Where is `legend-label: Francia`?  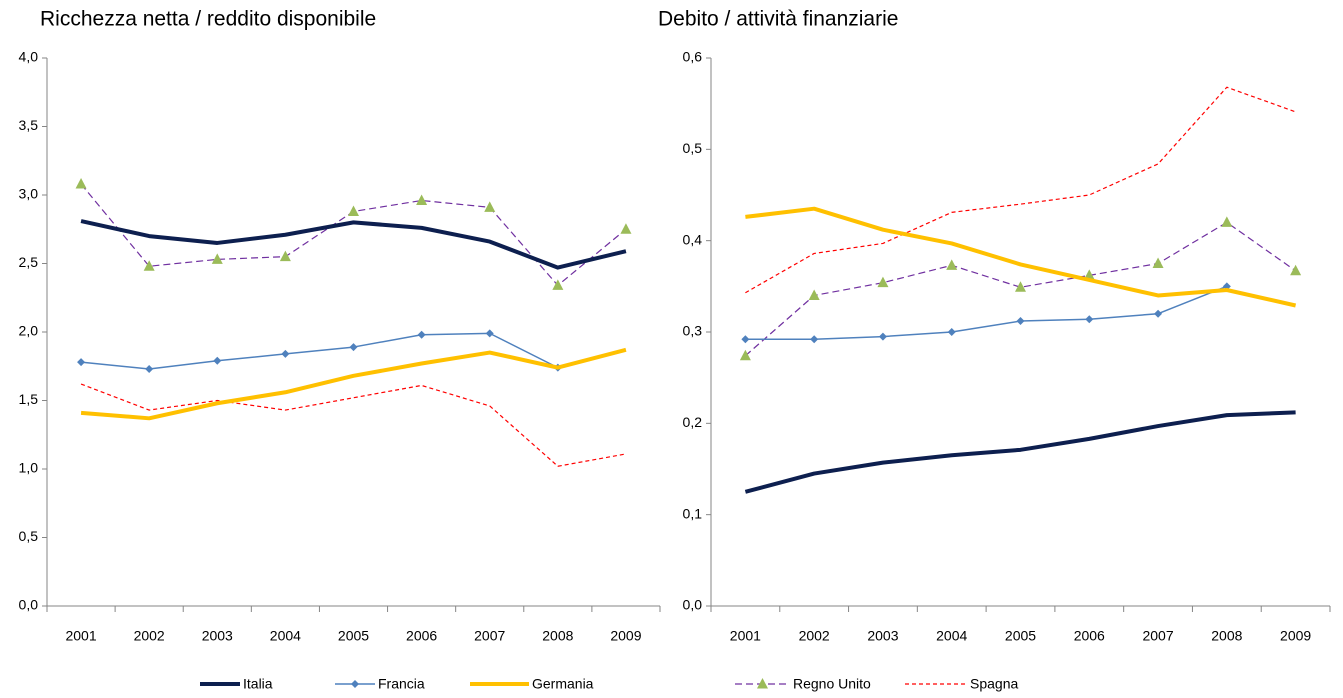 legend-label: Francia is located at coordinates (401, 684).